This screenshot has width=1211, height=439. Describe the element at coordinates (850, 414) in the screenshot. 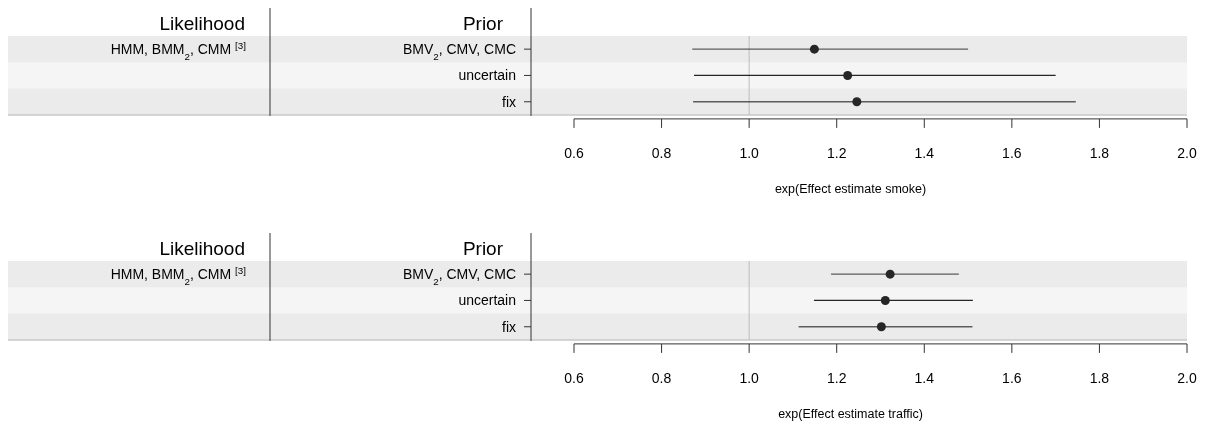

I see `x-axis-title: exp(Effect estimate traffic)` at that location.